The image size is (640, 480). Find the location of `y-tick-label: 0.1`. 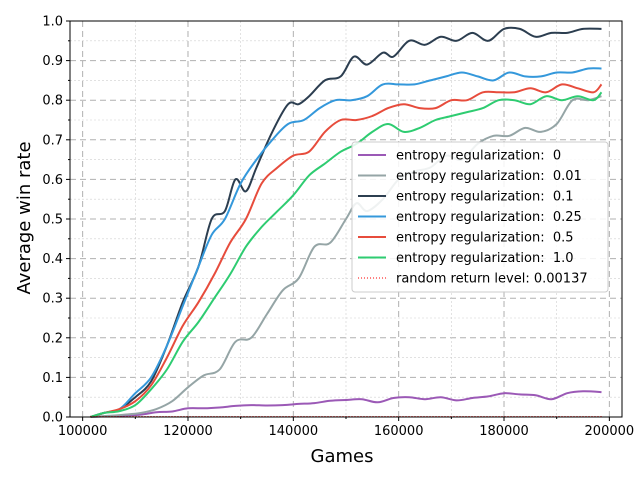

y-tick-label: 0.1 is located at coordinates (52, 378).